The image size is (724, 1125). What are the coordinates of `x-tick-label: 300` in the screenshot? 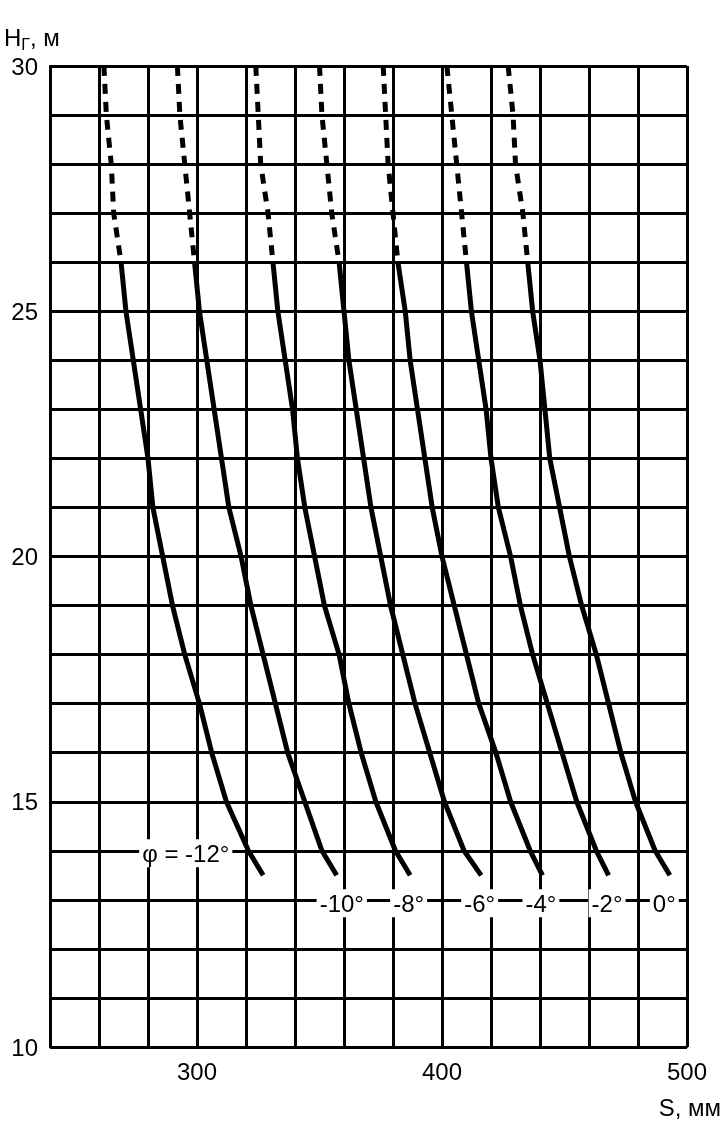 It's located at (197, 1071).